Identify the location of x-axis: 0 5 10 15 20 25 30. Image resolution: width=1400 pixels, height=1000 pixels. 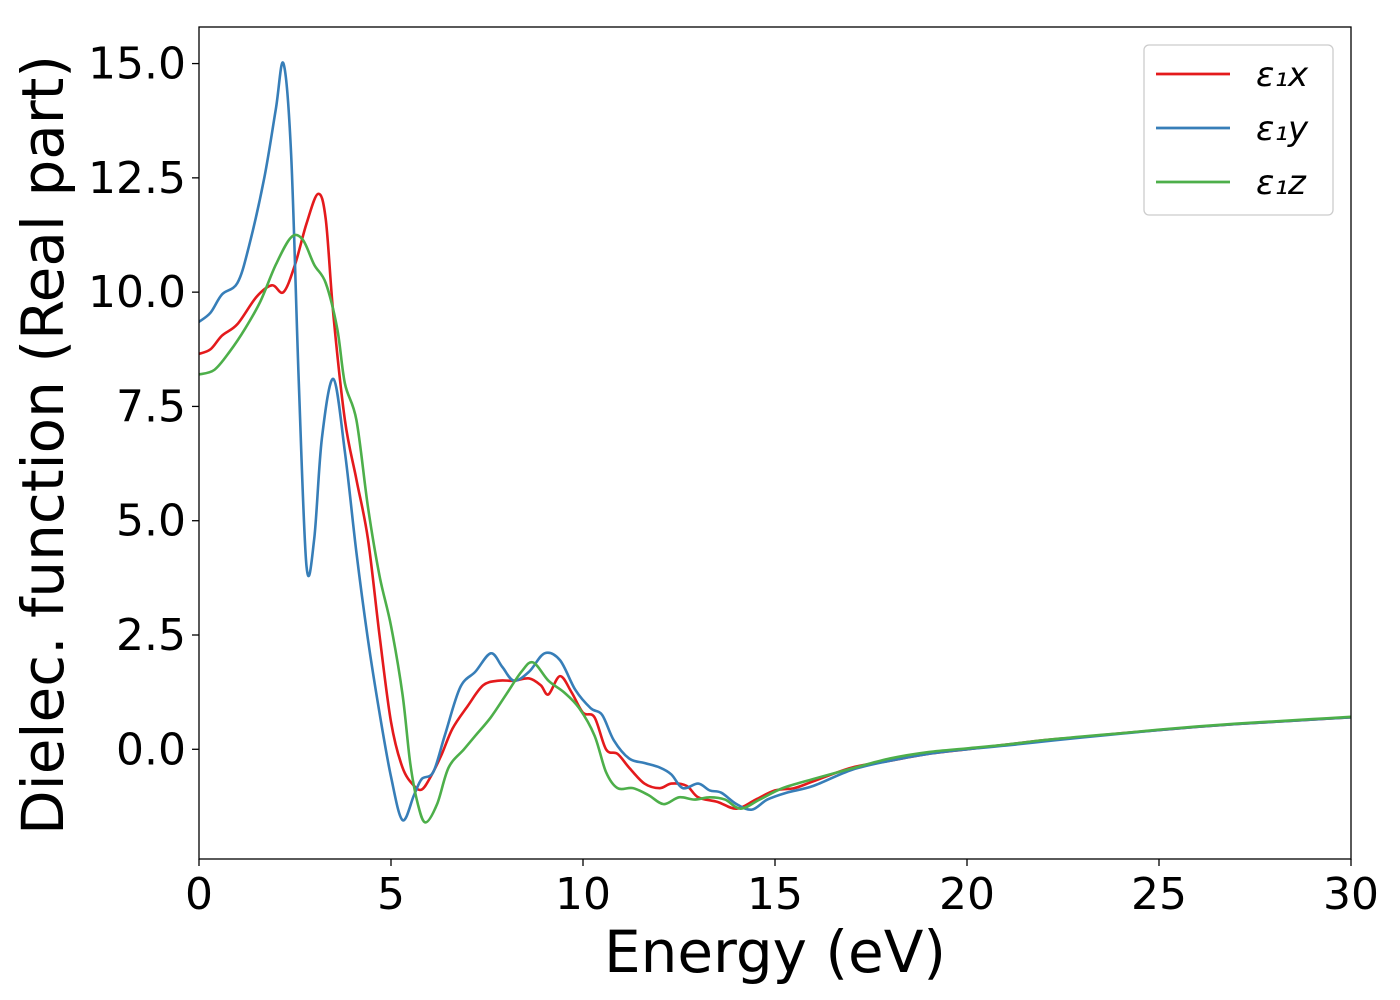
(782, 889).